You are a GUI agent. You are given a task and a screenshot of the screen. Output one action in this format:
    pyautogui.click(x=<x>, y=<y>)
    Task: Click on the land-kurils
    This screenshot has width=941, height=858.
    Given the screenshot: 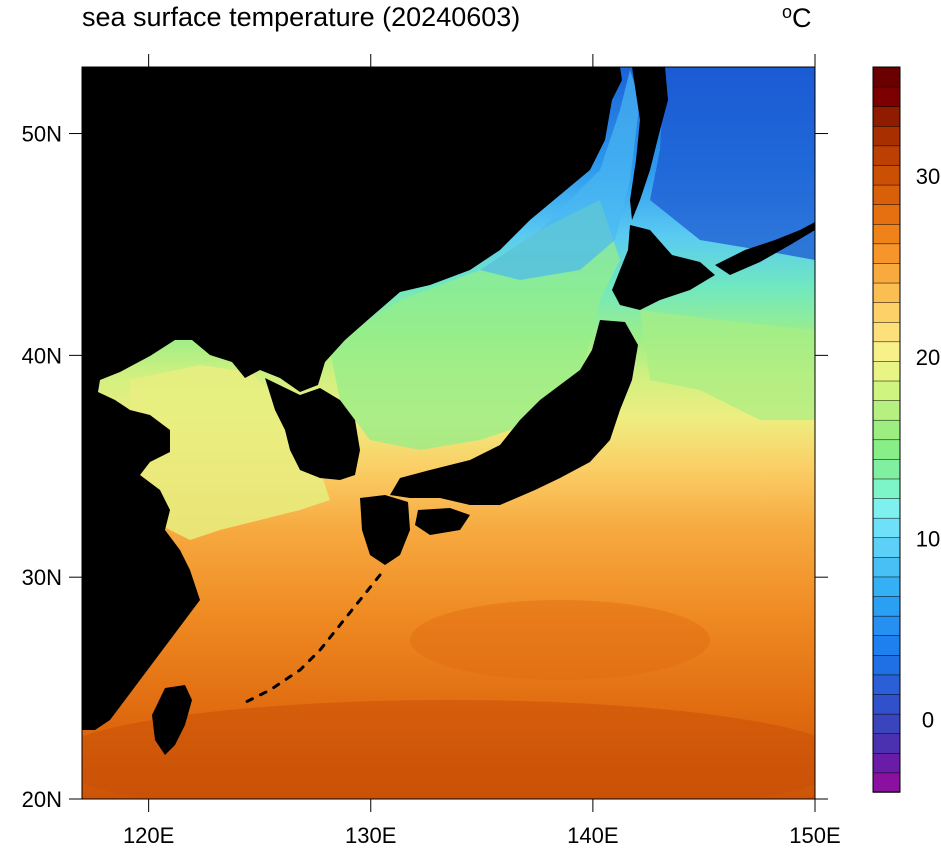 What is the action you would take?
    pyautogui.click(x=765, y=248)
    